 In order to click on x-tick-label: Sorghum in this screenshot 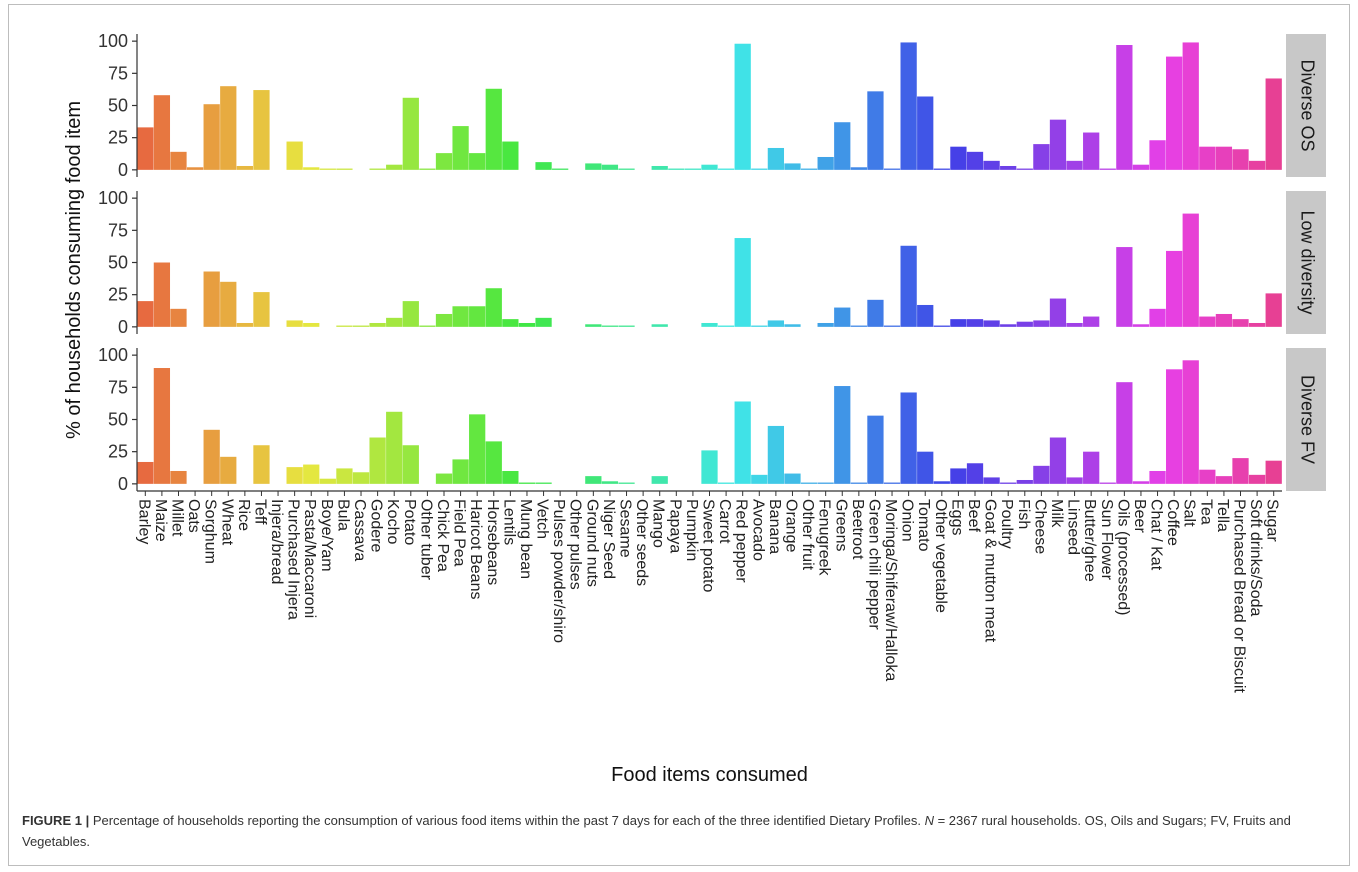, I will do `click(210, 531)`.